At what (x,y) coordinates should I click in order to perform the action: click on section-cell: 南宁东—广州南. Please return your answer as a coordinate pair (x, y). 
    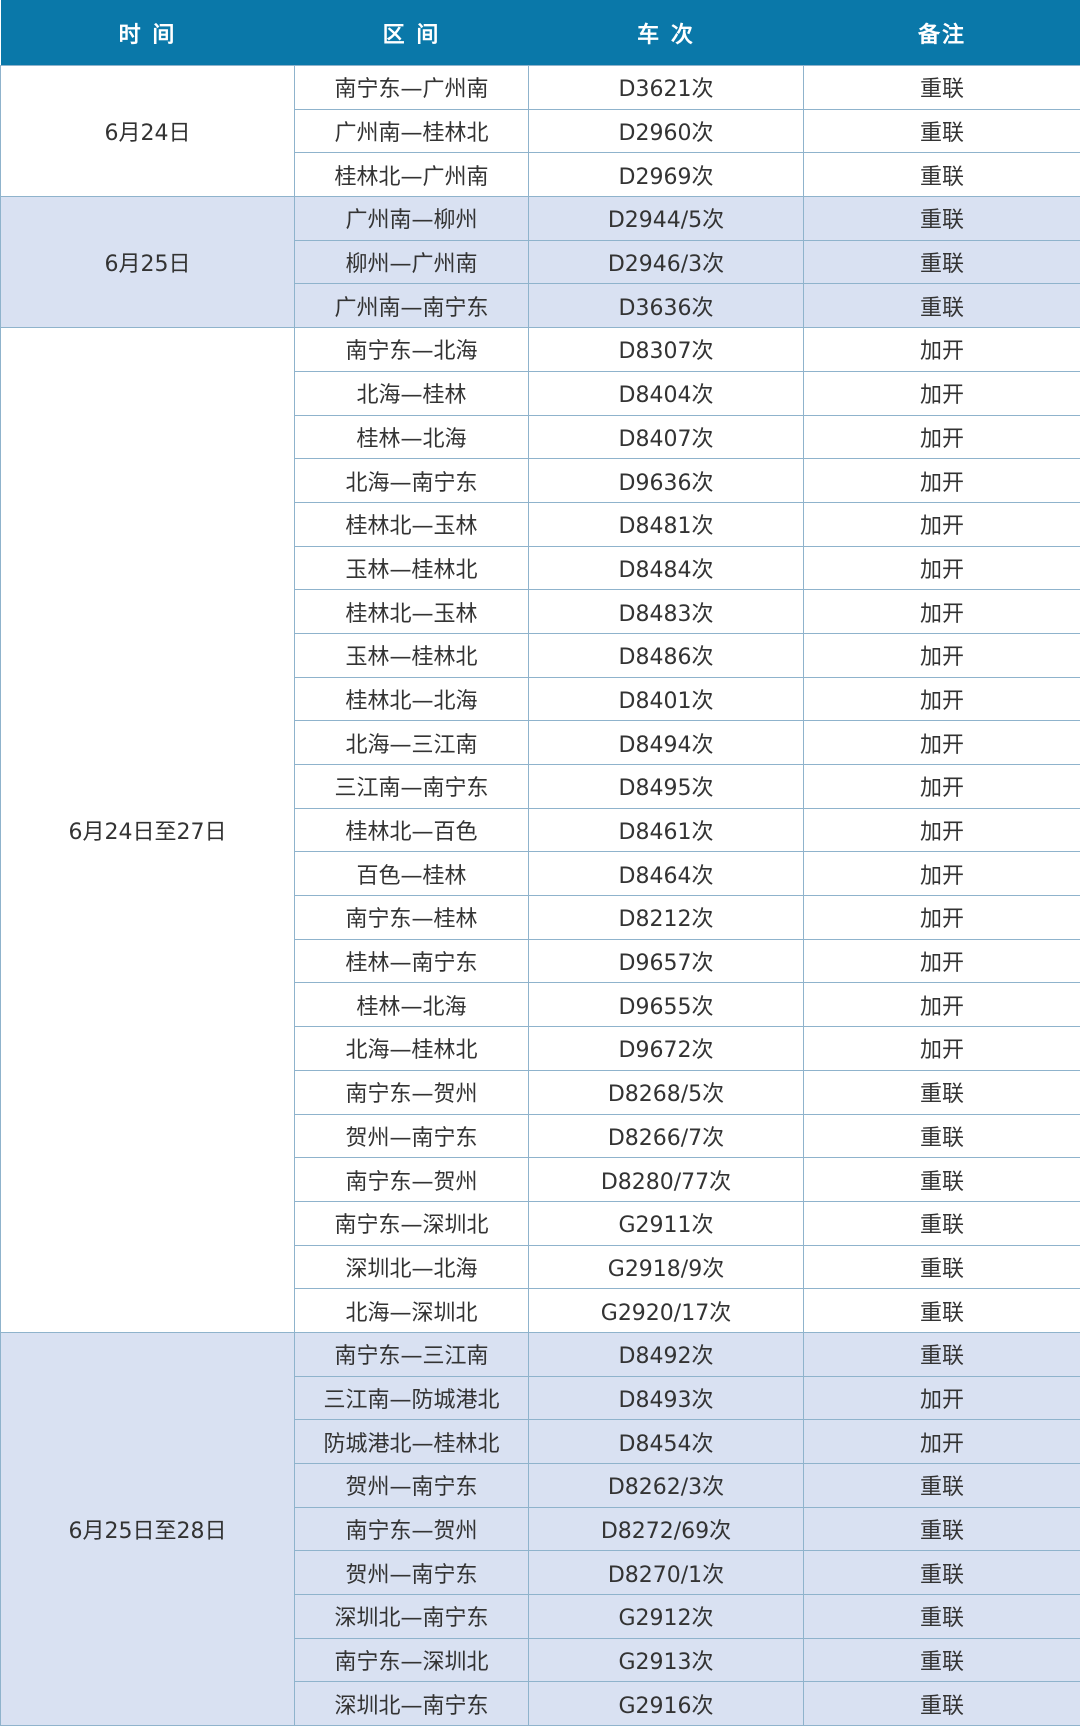
    Looking at the image, I should click on (412, 88).